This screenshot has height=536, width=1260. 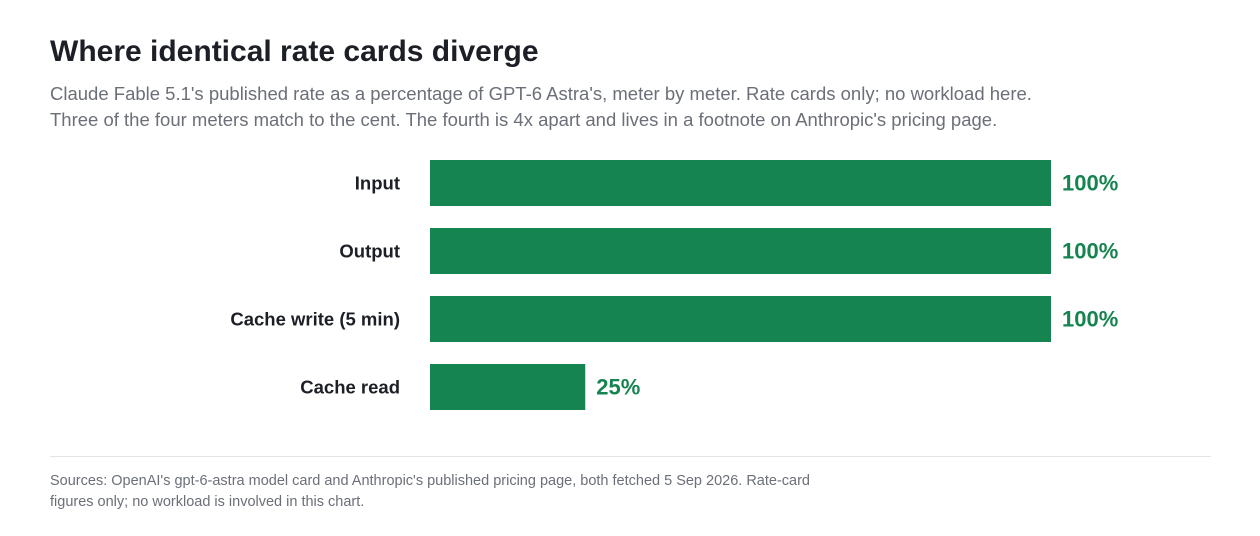 I want to click on category-label: Cache write (5 min), so click(x=315, y=319).